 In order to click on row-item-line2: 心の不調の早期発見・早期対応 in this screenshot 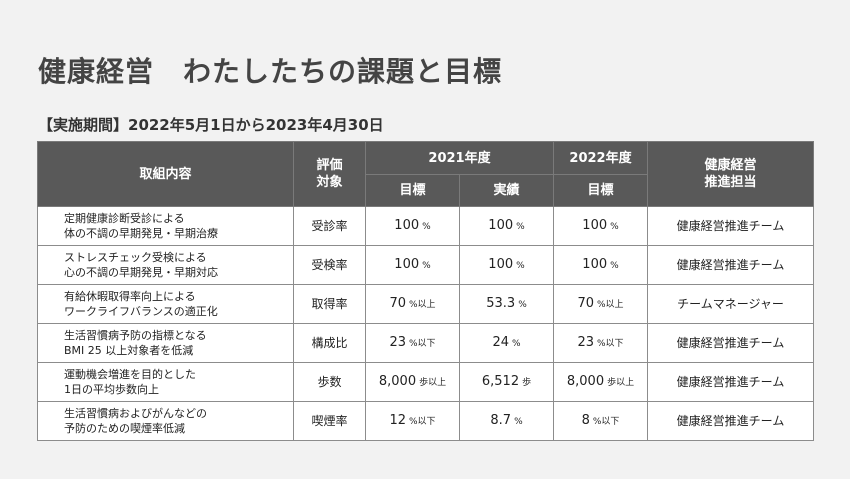, I will do `click(141, 272)`.